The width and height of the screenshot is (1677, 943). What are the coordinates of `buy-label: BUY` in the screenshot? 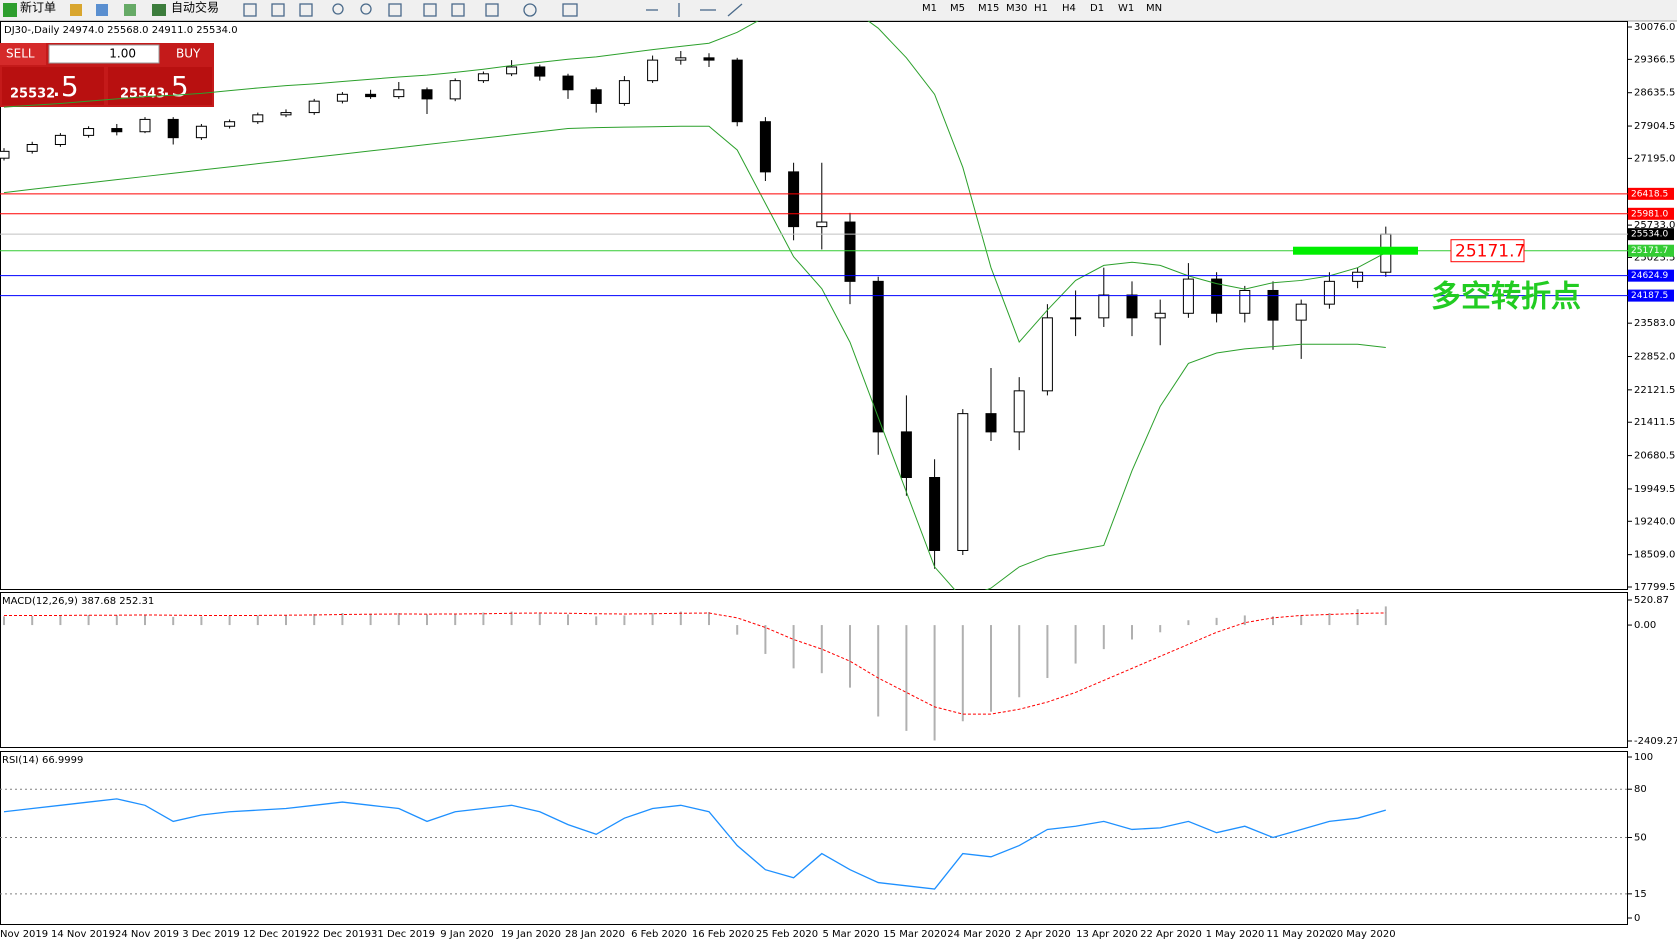 It's located at (188, 54).